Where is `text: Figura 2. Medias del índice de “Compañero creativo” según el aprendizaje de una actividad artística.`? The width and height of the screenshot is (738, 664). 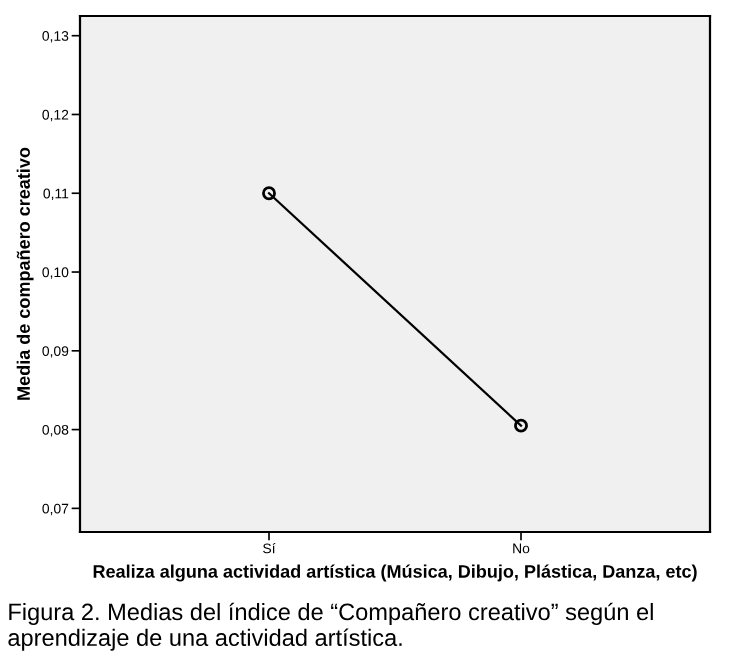 text: Figura 2. Medias del índice de “Compañero creativo” según el aprendizaje de una actividad artística. is located at coordinates (330, 626).